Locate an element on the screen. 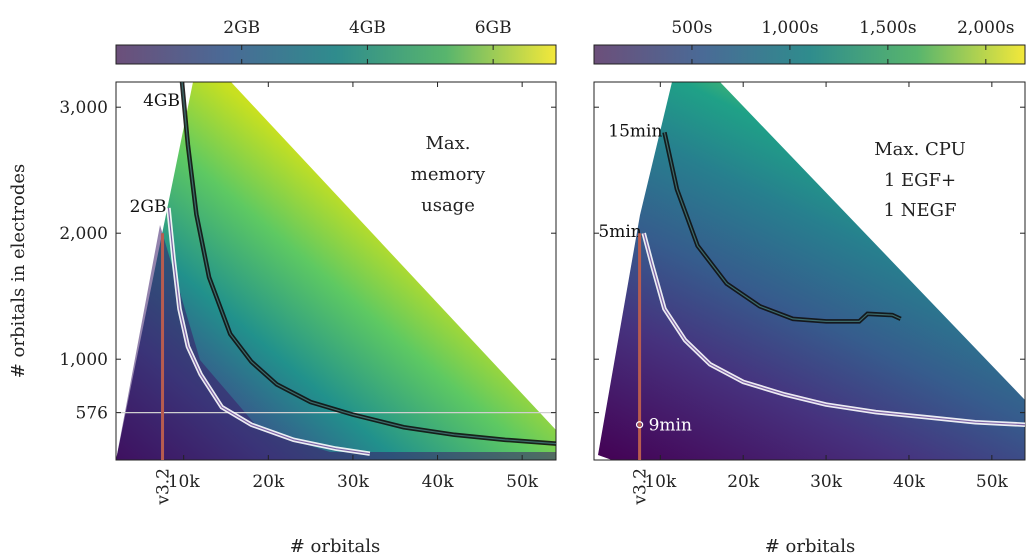 Image resolution: width=1029 pixels, height=557 pixels. memory-annotation-line-3: usage is located at coordinates (448, 205).